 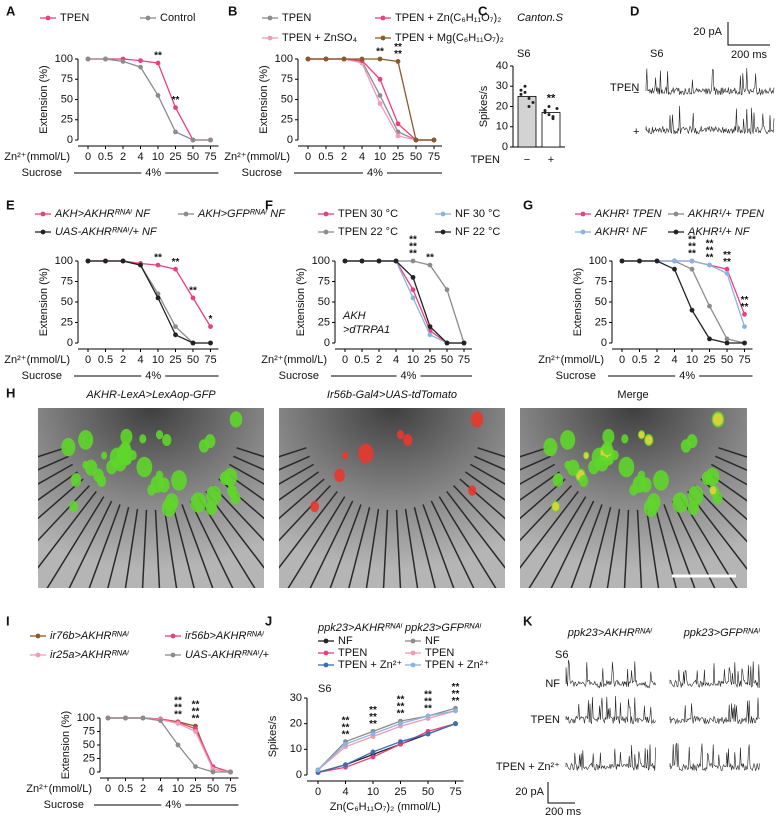 What do you see at coordinates (552, 684) in the screenshot?
I see `row-label: NF` at bounding box center [552, 684].